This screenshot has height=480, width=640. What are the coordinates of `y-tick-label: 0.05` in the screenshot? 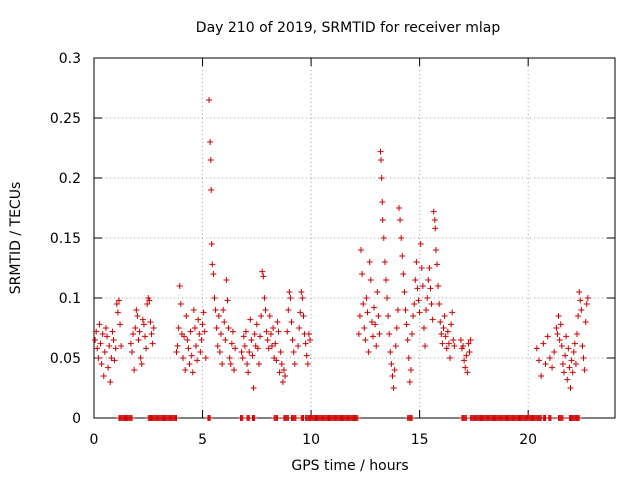 It's located at (65, 359).